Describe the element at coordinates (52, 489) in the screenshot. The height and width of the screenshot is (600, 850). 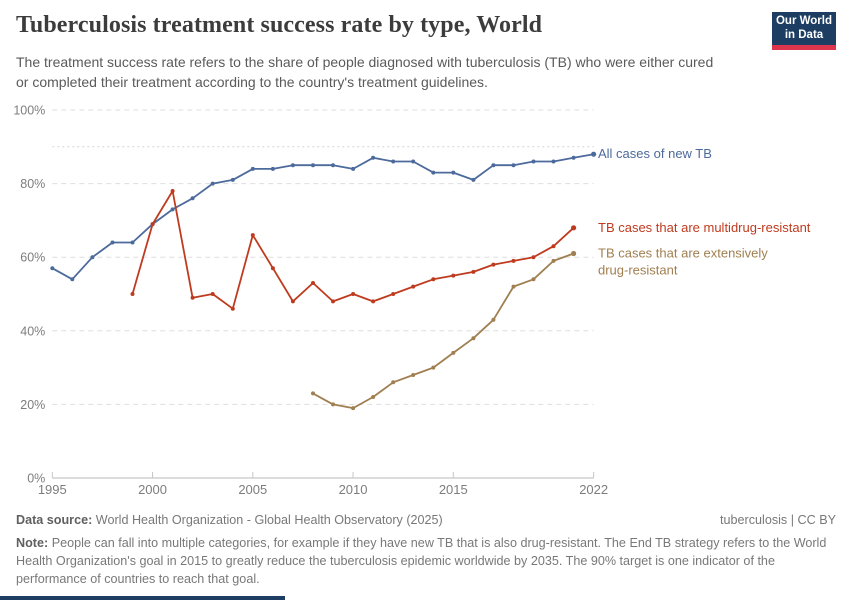
I see `x-axis-label-1995: 1995` at that location.